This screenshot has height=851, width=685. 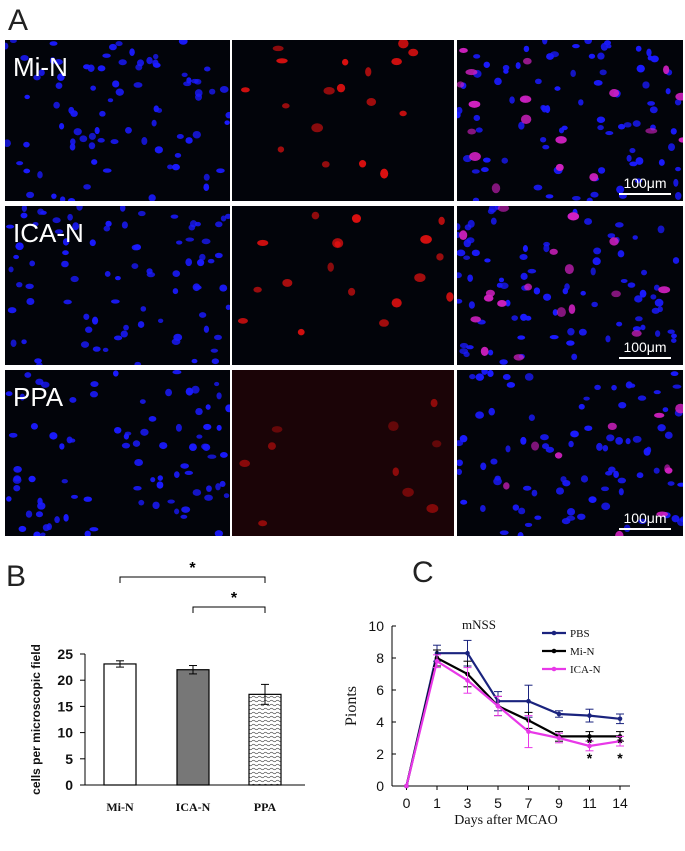 I want to click on row-label: Mi-N, so click(x=40, y=67).